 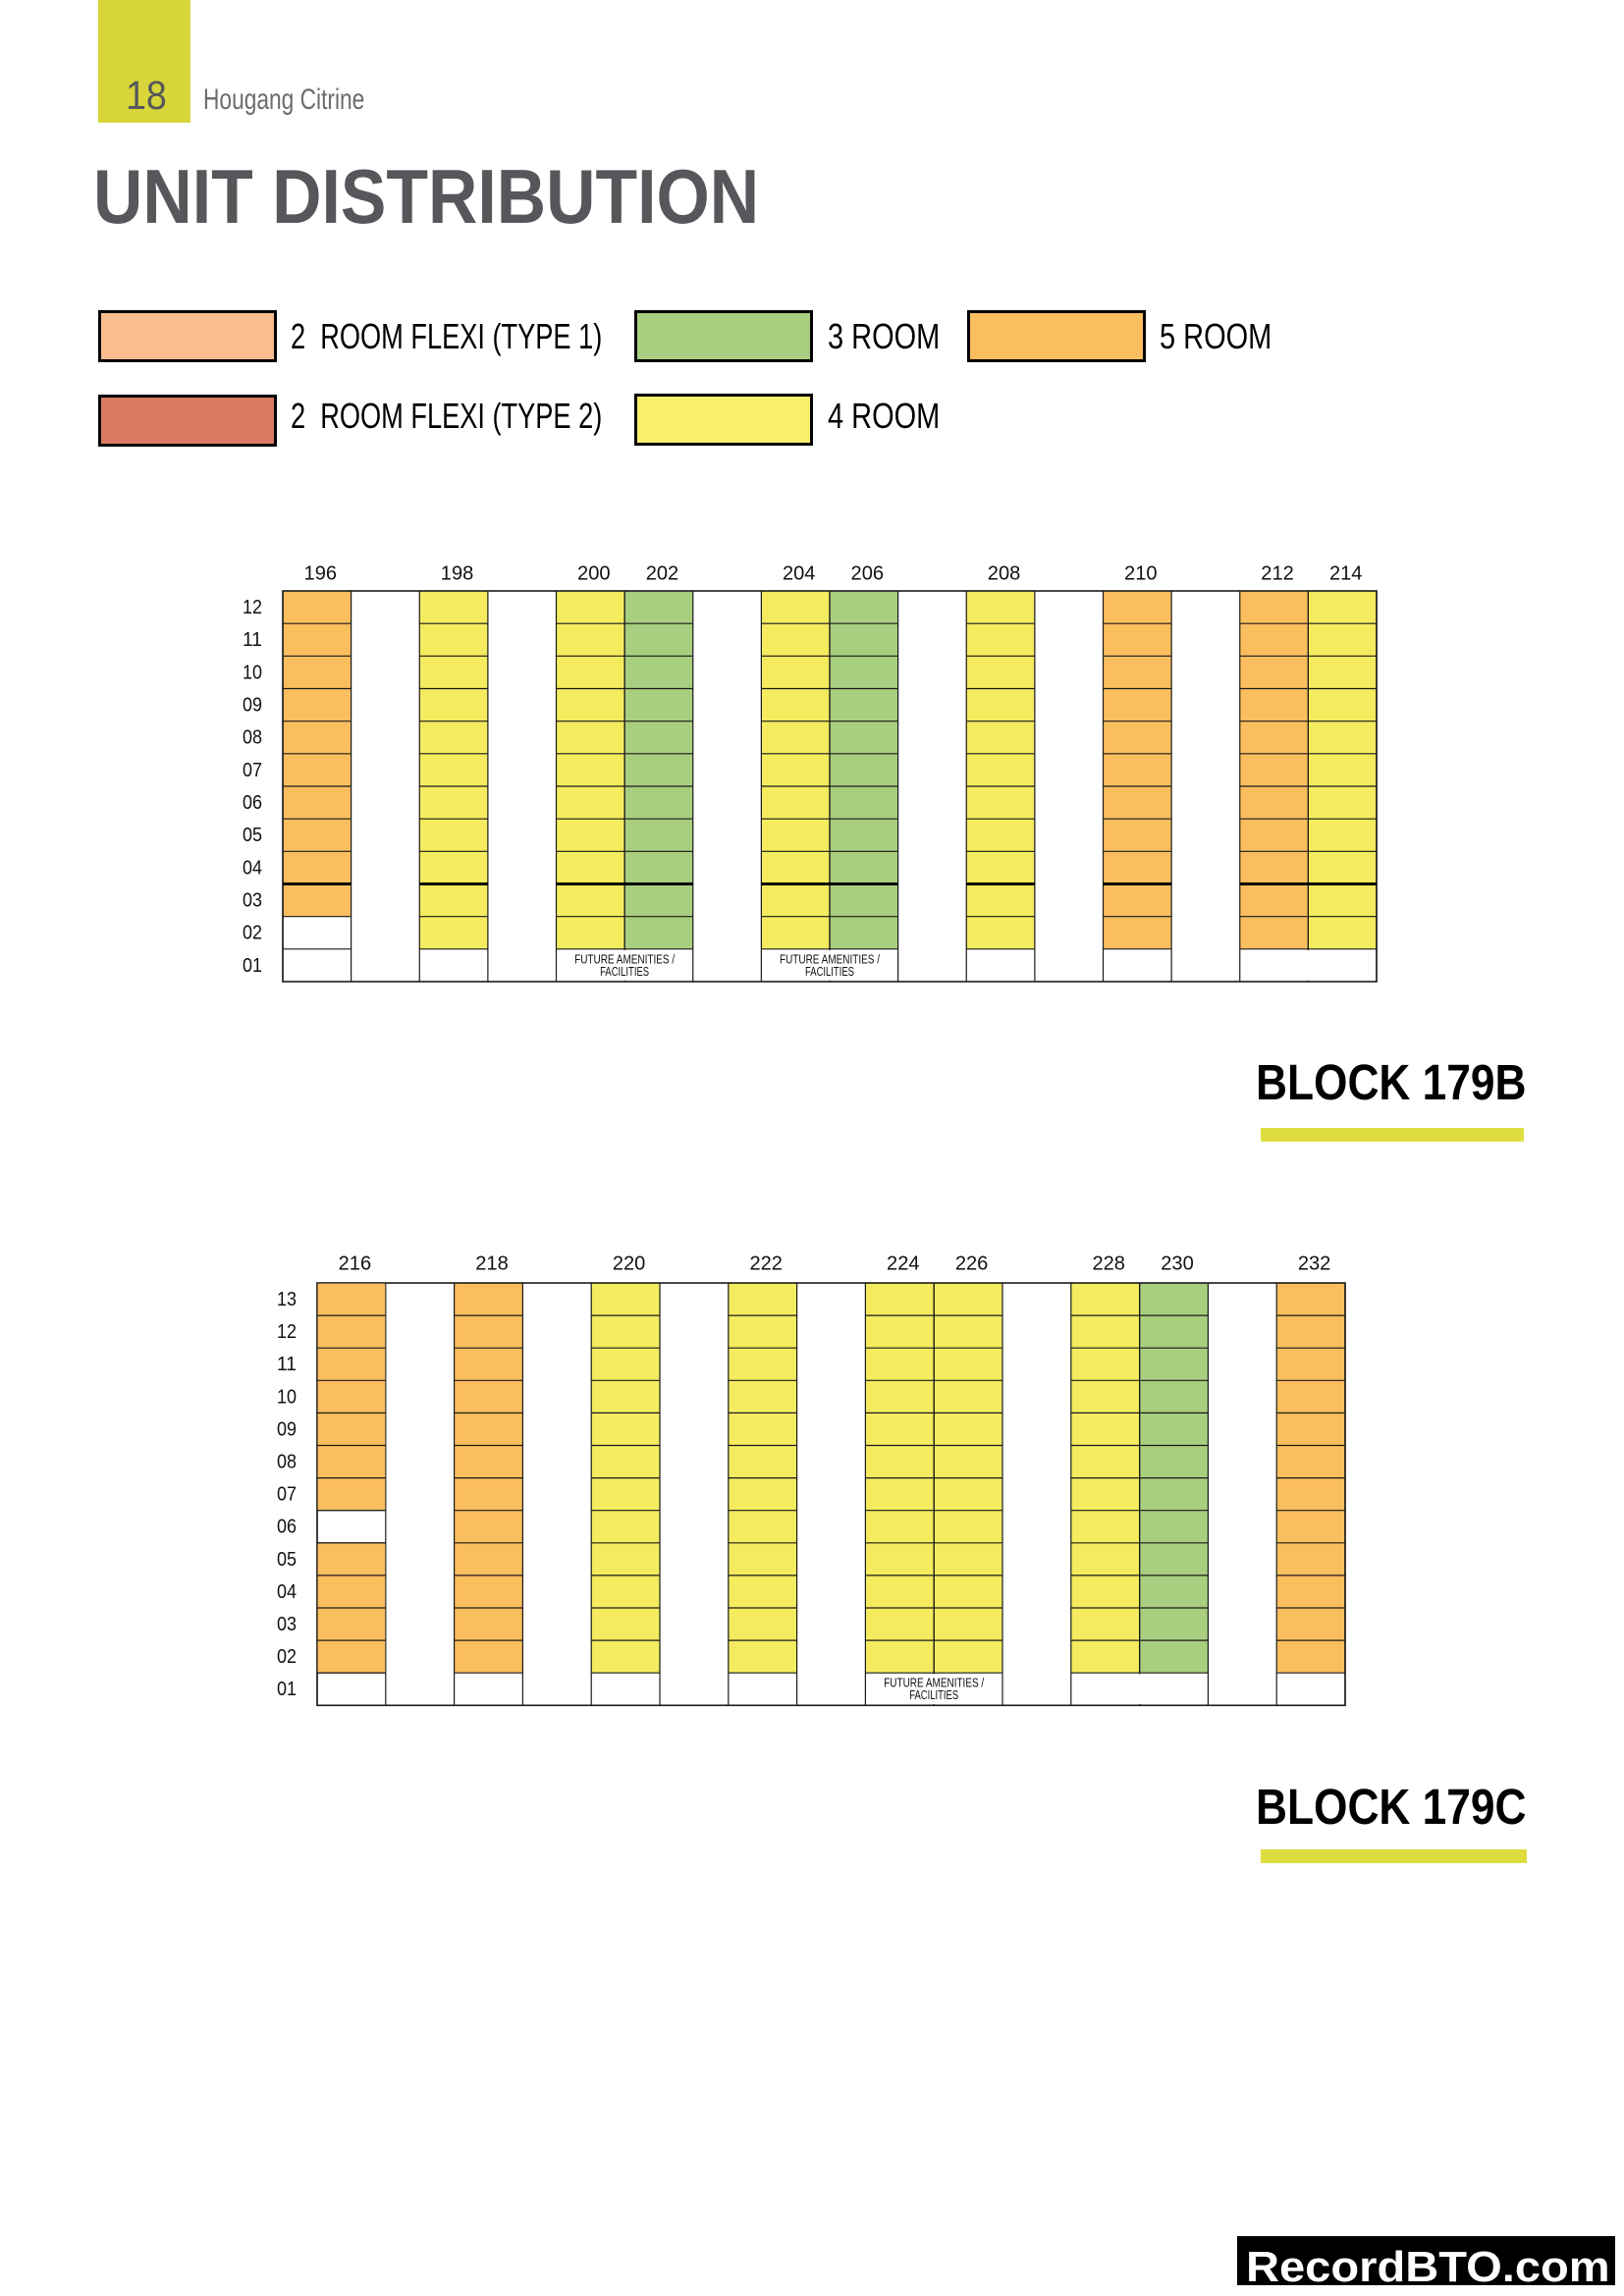 What do you see at coordinates (971, 1263) in the screenshot?
I see `svg-text: 226` at bounding box center [971, 1263].